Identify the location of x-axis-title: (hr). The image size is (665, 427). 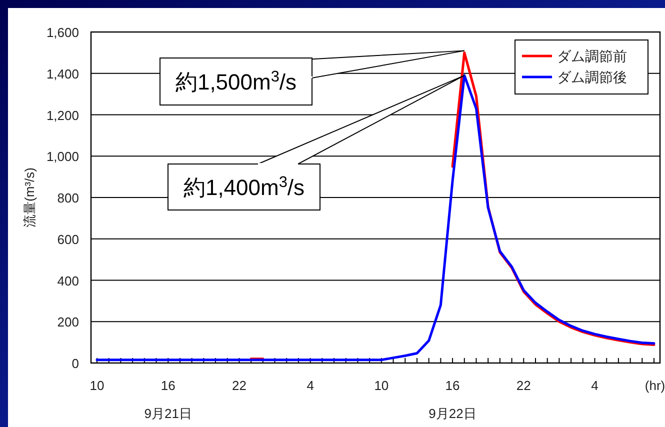
(654, 385).